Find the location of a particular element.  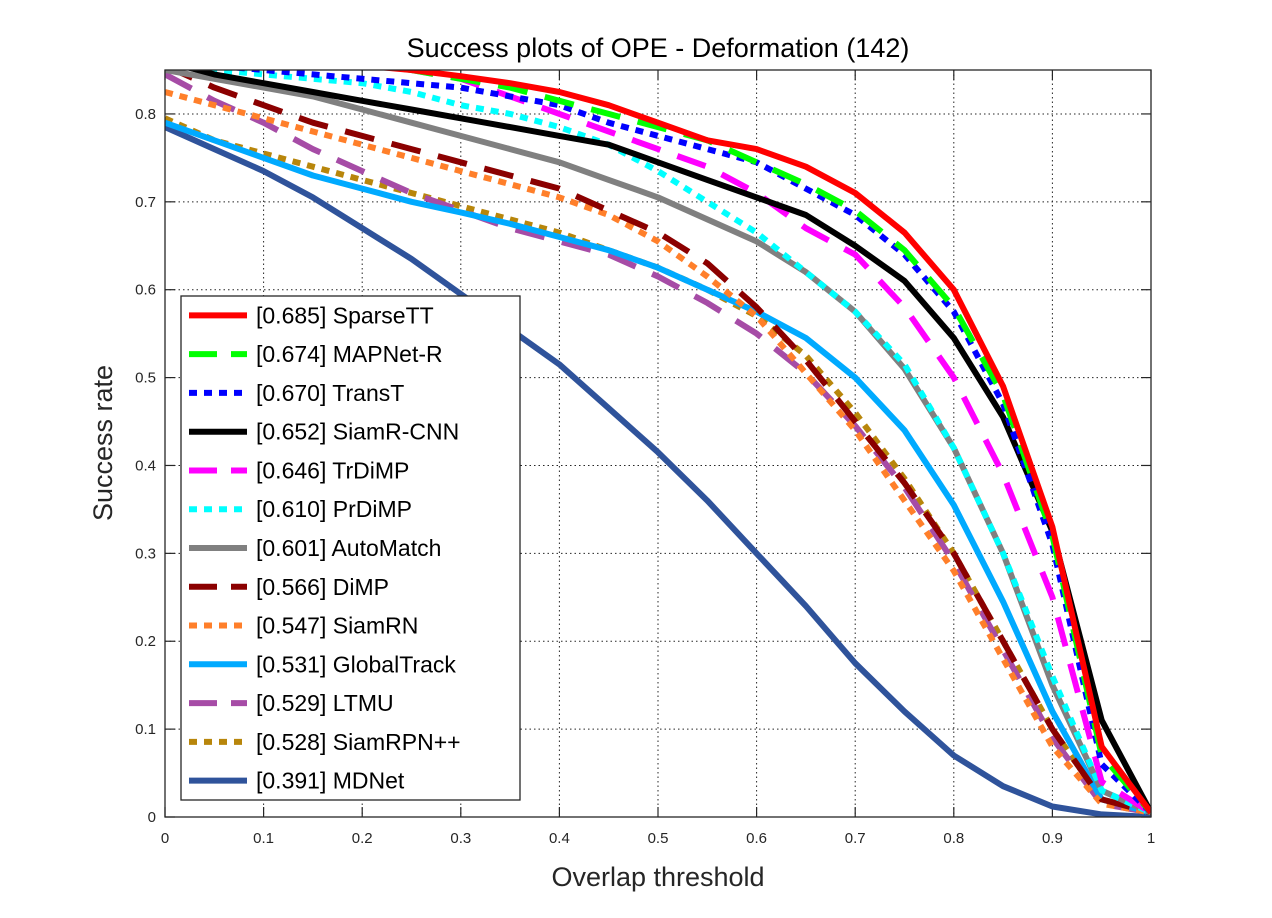

x-tick-labels: 0 0.1 0.2 0.3 0.4 0.5 0.6 0.7 0.8 0.9 1 is located at coordinates (658, 838).